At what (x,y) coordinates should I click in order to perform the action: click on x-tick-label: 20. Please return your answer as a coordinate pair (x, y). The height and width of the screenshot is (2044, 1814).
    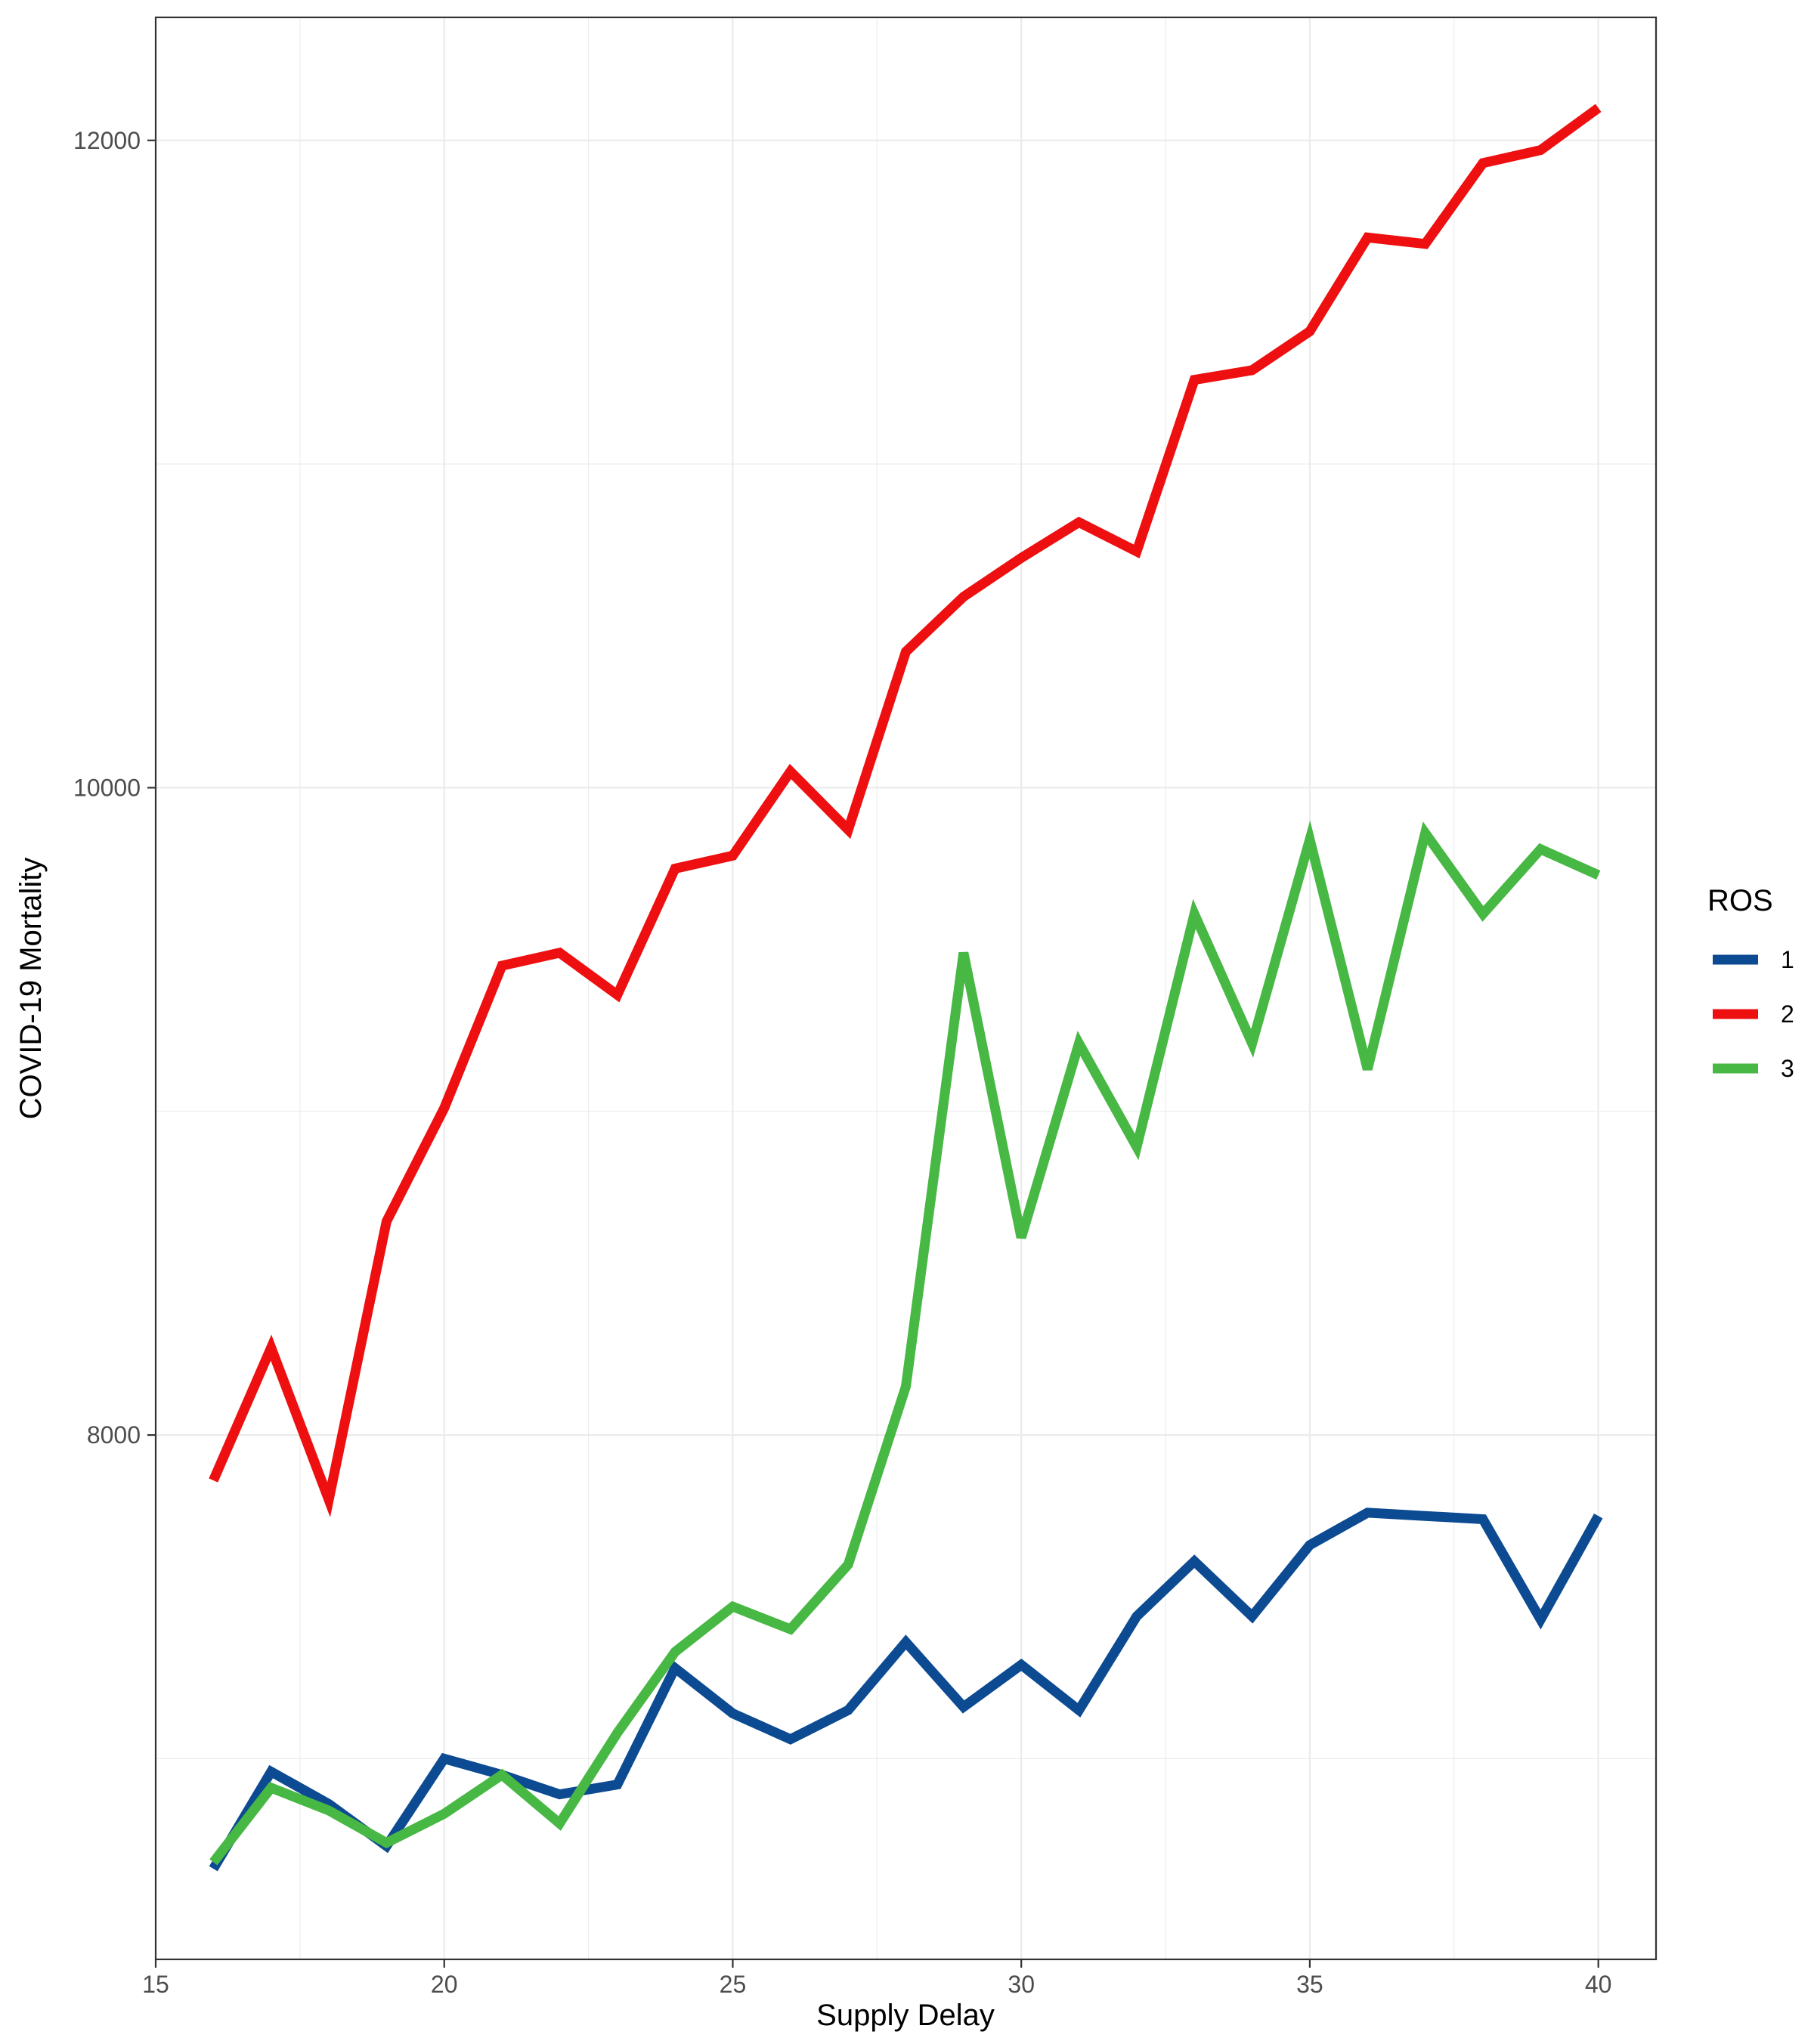
    Looking at the image, I should click on (445, 1984).